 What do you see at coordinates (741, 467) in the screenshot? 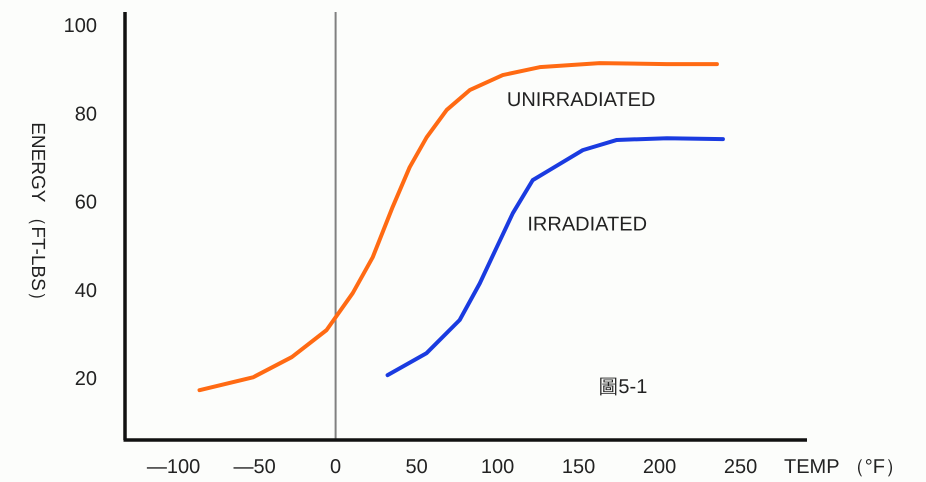
I see `x-tick-label: 250` at bounding box center [741, 467].